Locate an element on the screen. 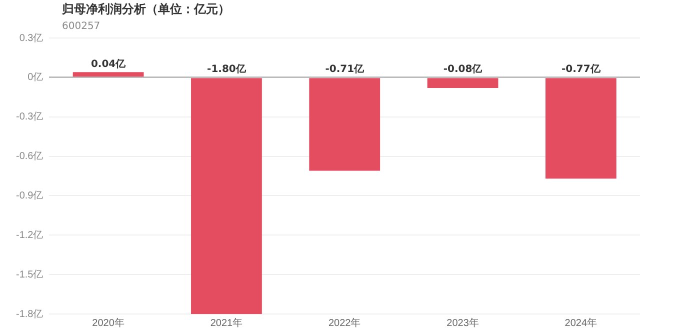 This screenshot has width=700, height=336. y-tick-label: -0.9亿 is located at coordinates (30, 196).